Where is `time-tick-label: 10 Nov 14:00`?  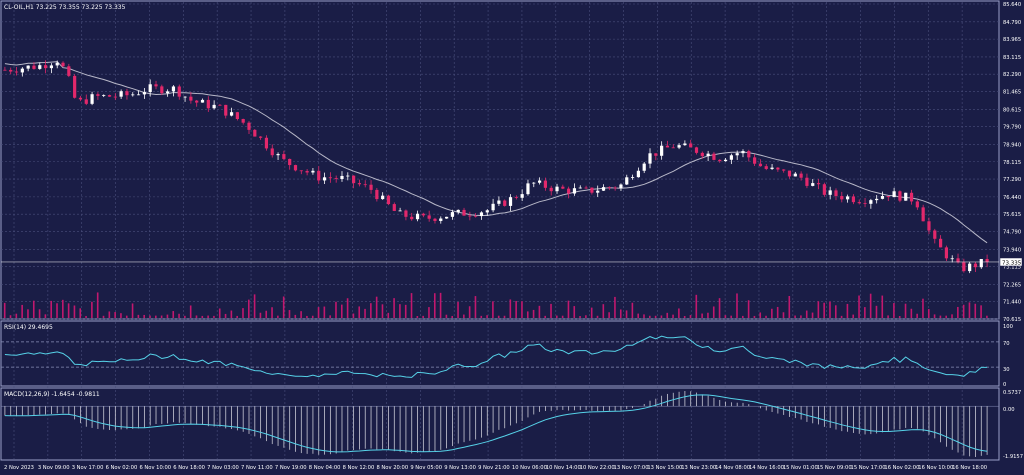 time-tick-label: 10 Nov 14:00 is located at coordinates (563, 468).